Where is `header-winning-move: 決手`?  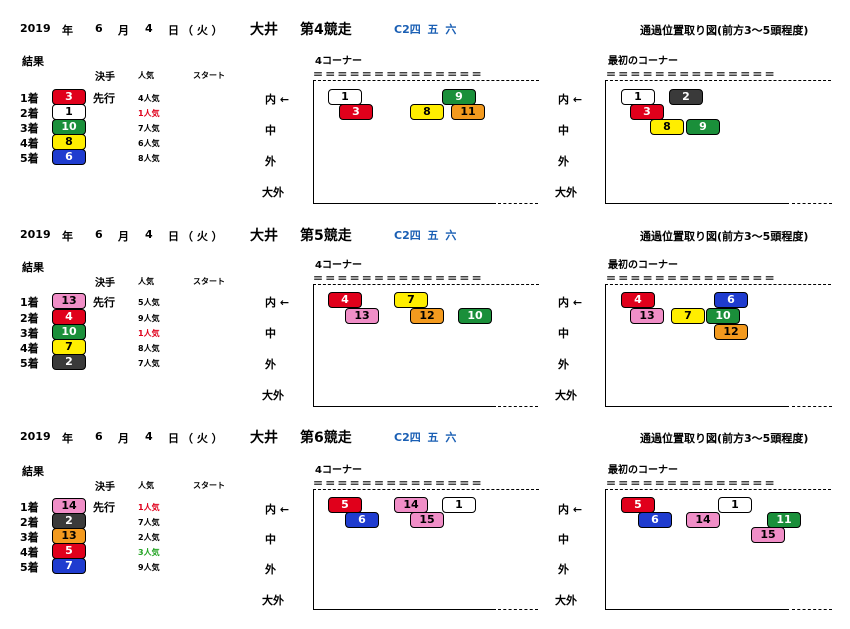 header-winning-move: 決手 is located at coordinates (105, 487).